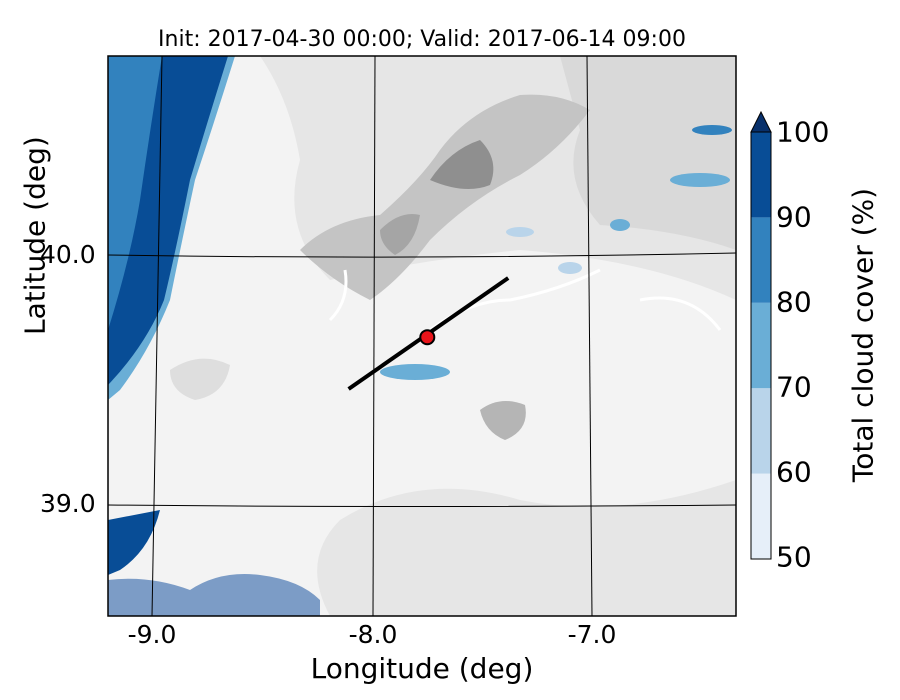  I want to click on xtick-label: -8.0, so click(373, 634).